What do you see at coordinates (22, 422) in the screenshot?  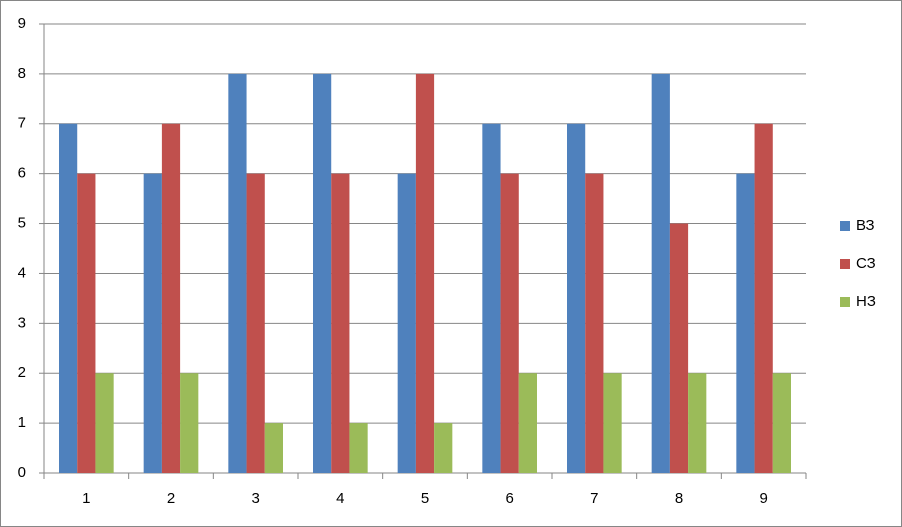 I see `y-tick-label: 1` at bounding box center [22, 422].